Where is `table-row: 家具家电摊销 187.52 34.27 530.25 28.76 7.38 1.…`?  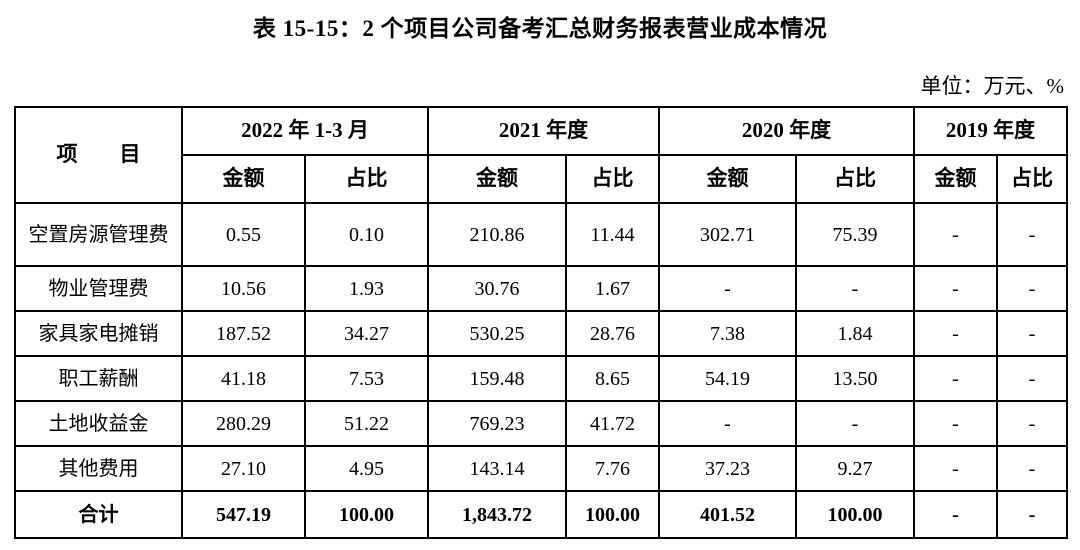 table-row: 家具家电摊销 187.52 34.27 530.25 28.76 7.38 1.… is located at coordinates (541, 333).